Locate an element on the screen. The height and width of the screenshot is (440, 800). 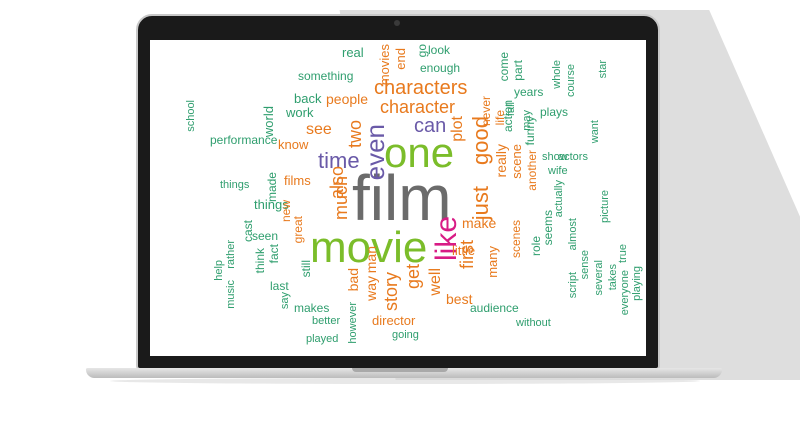
word-scenes: scenes is located at coordinates (516, 239).